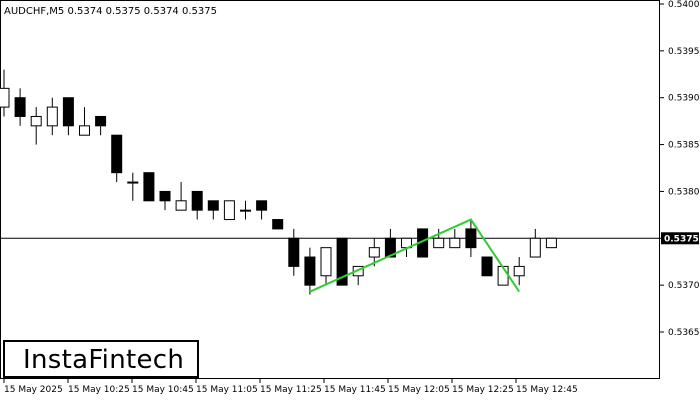 This screenshot has width=700, height=400. Describe the element at coordinates (110, 11) in the screenshot. I see `chart-title: AUDCHF,M5 0.5374 0.5375 0.5374 0.5375` at that location.